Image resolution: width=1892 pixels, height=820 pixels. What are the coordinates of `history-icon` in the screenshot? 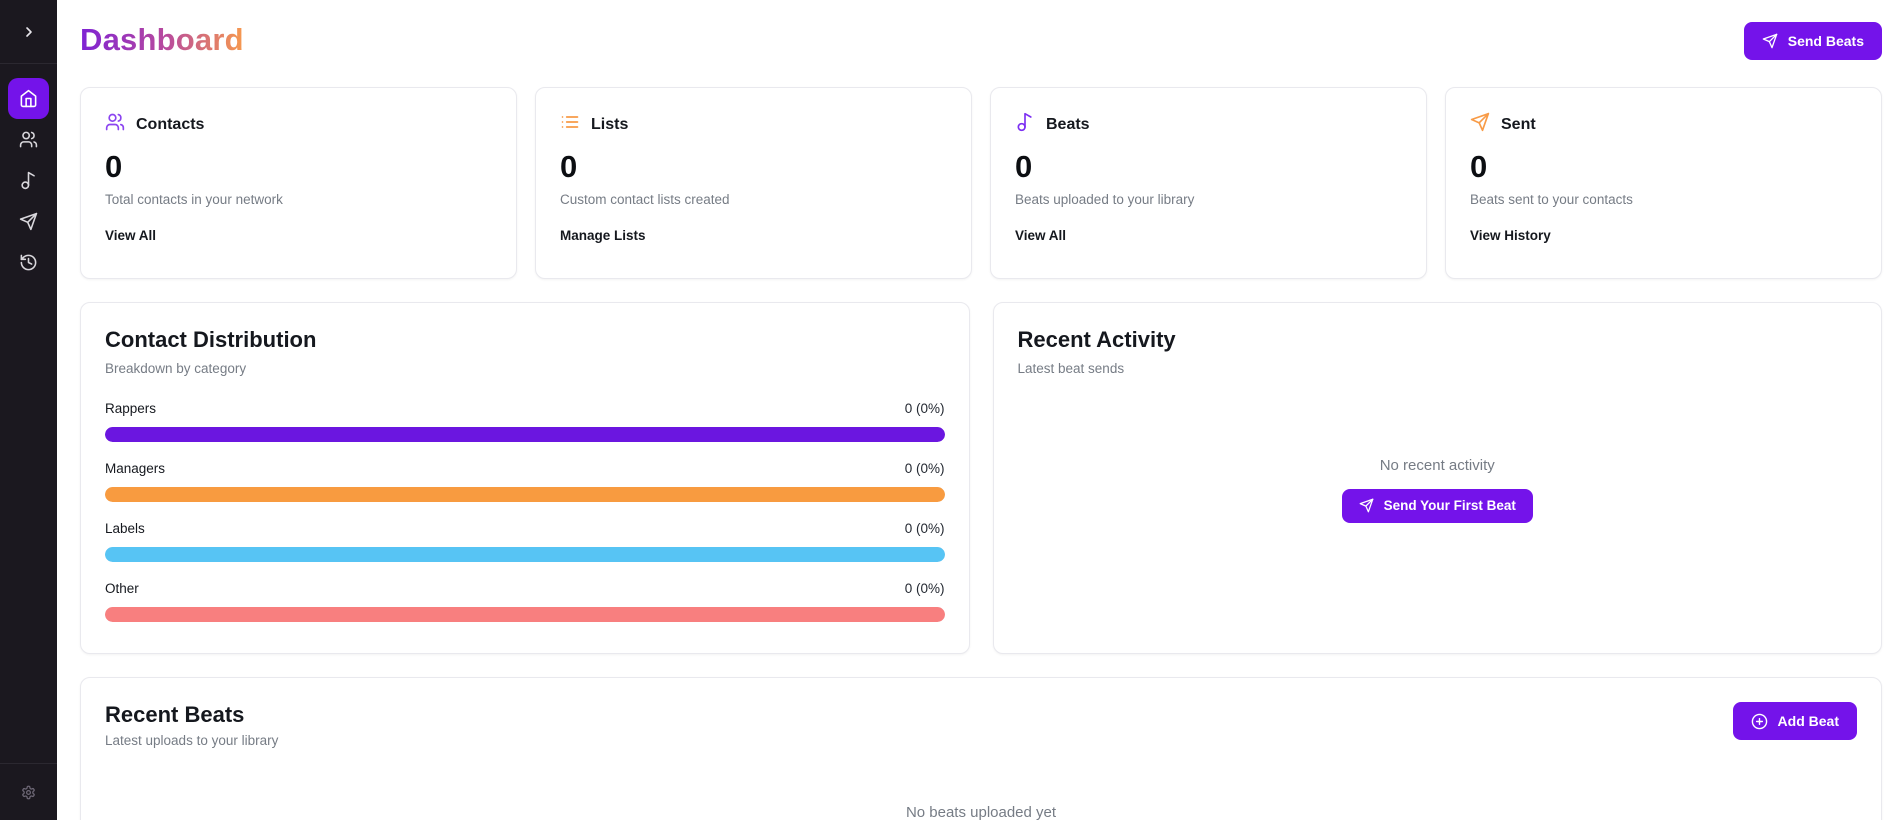 It's located at (28, 262).